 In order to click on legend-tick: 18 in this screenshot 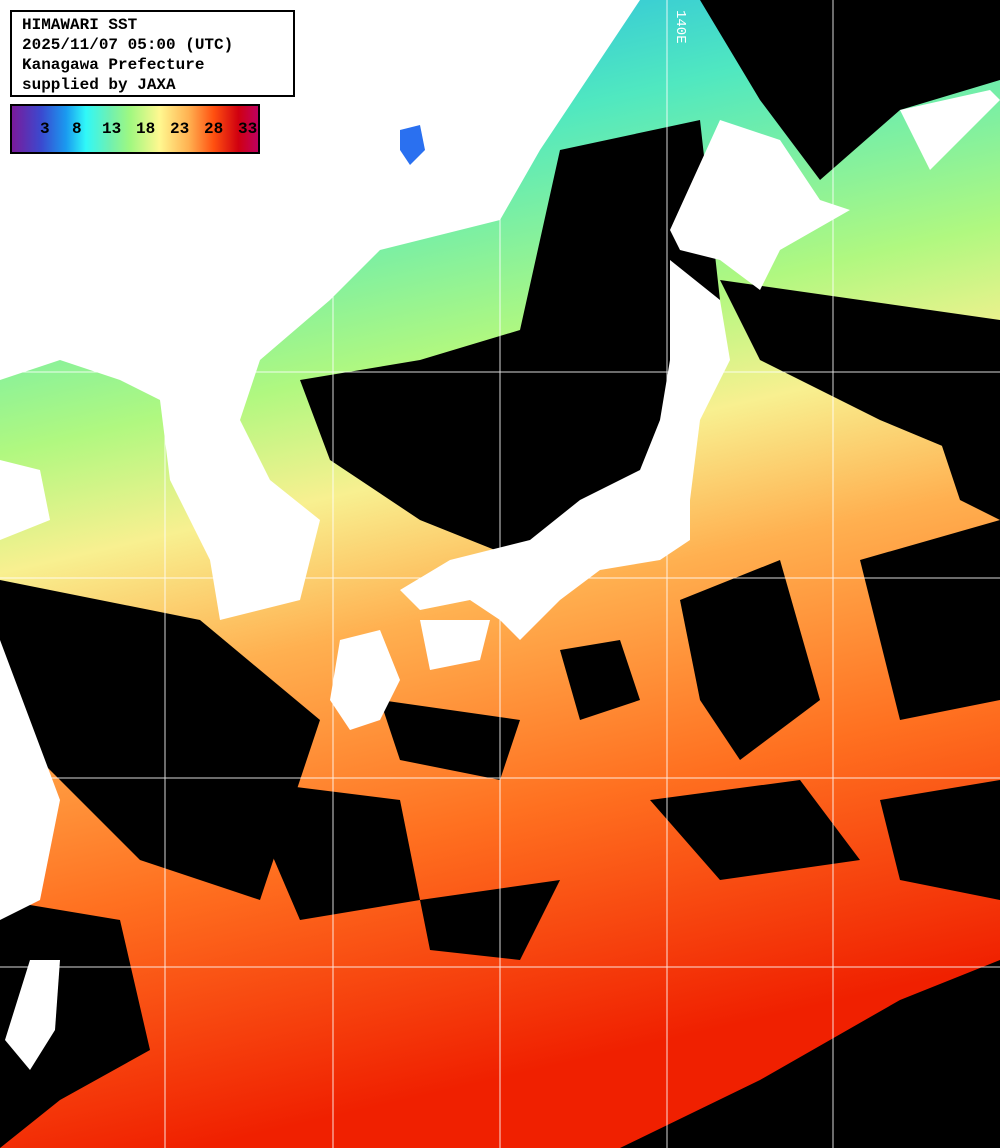, I will do `click(146, 129)`.